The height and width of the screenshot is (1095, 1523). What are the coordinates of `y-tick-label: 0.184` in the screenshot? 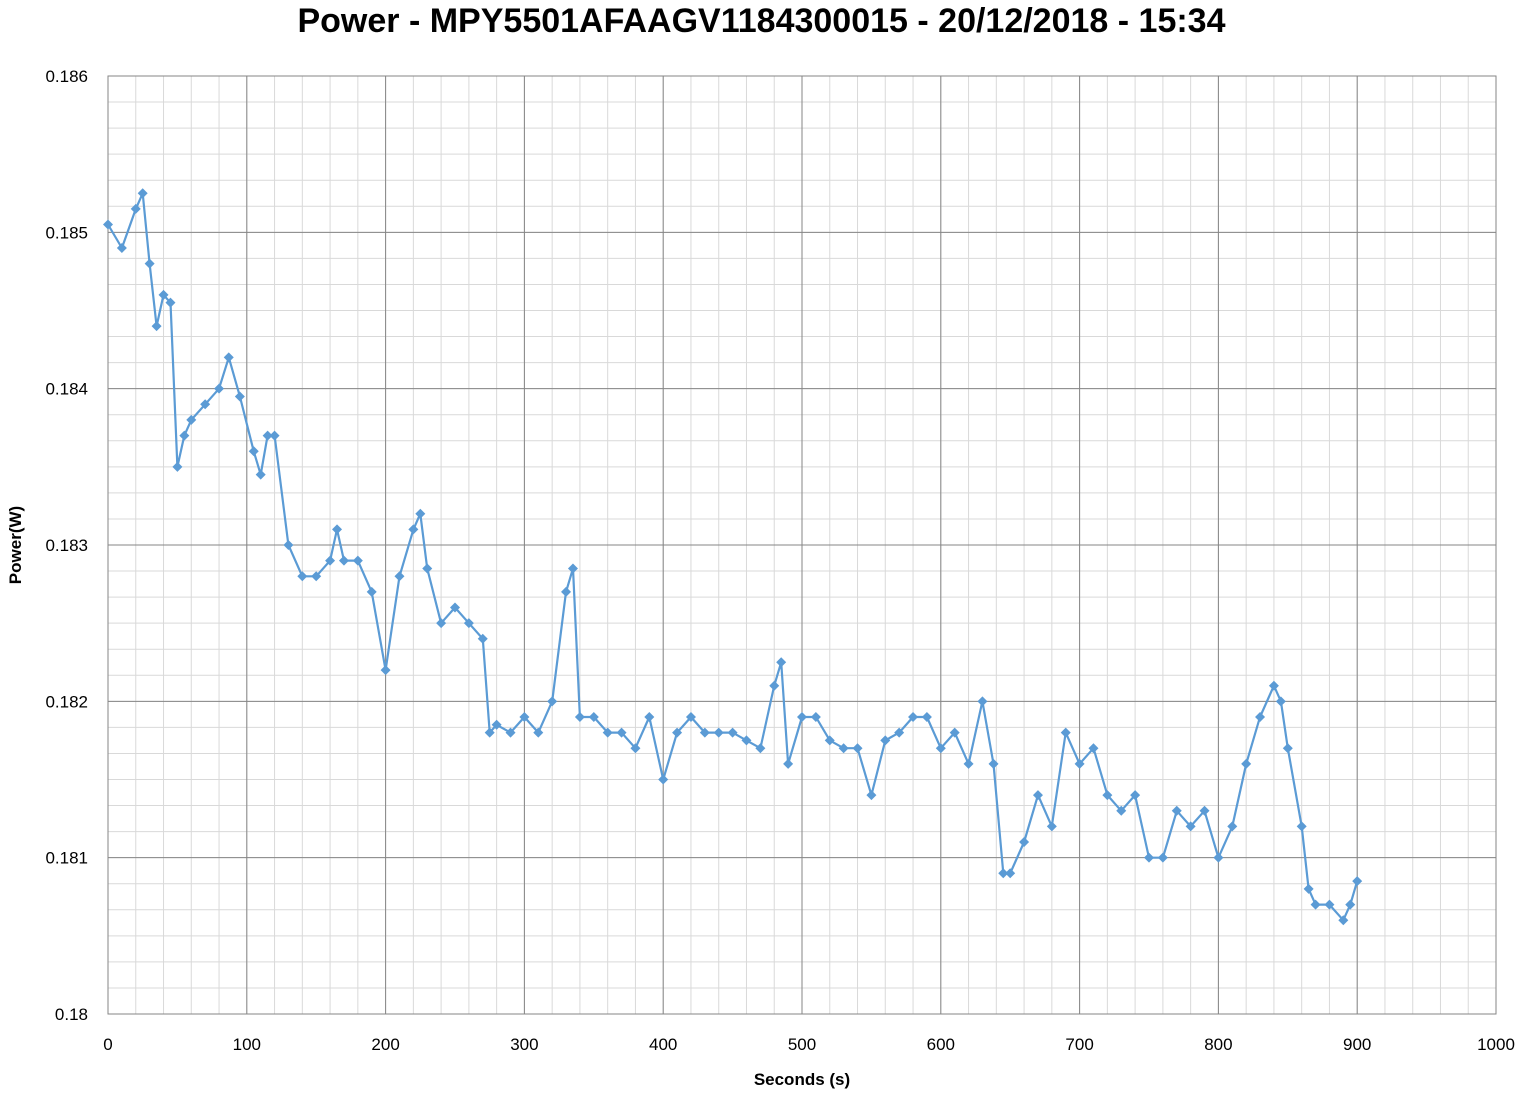 It's located at (66, 389).